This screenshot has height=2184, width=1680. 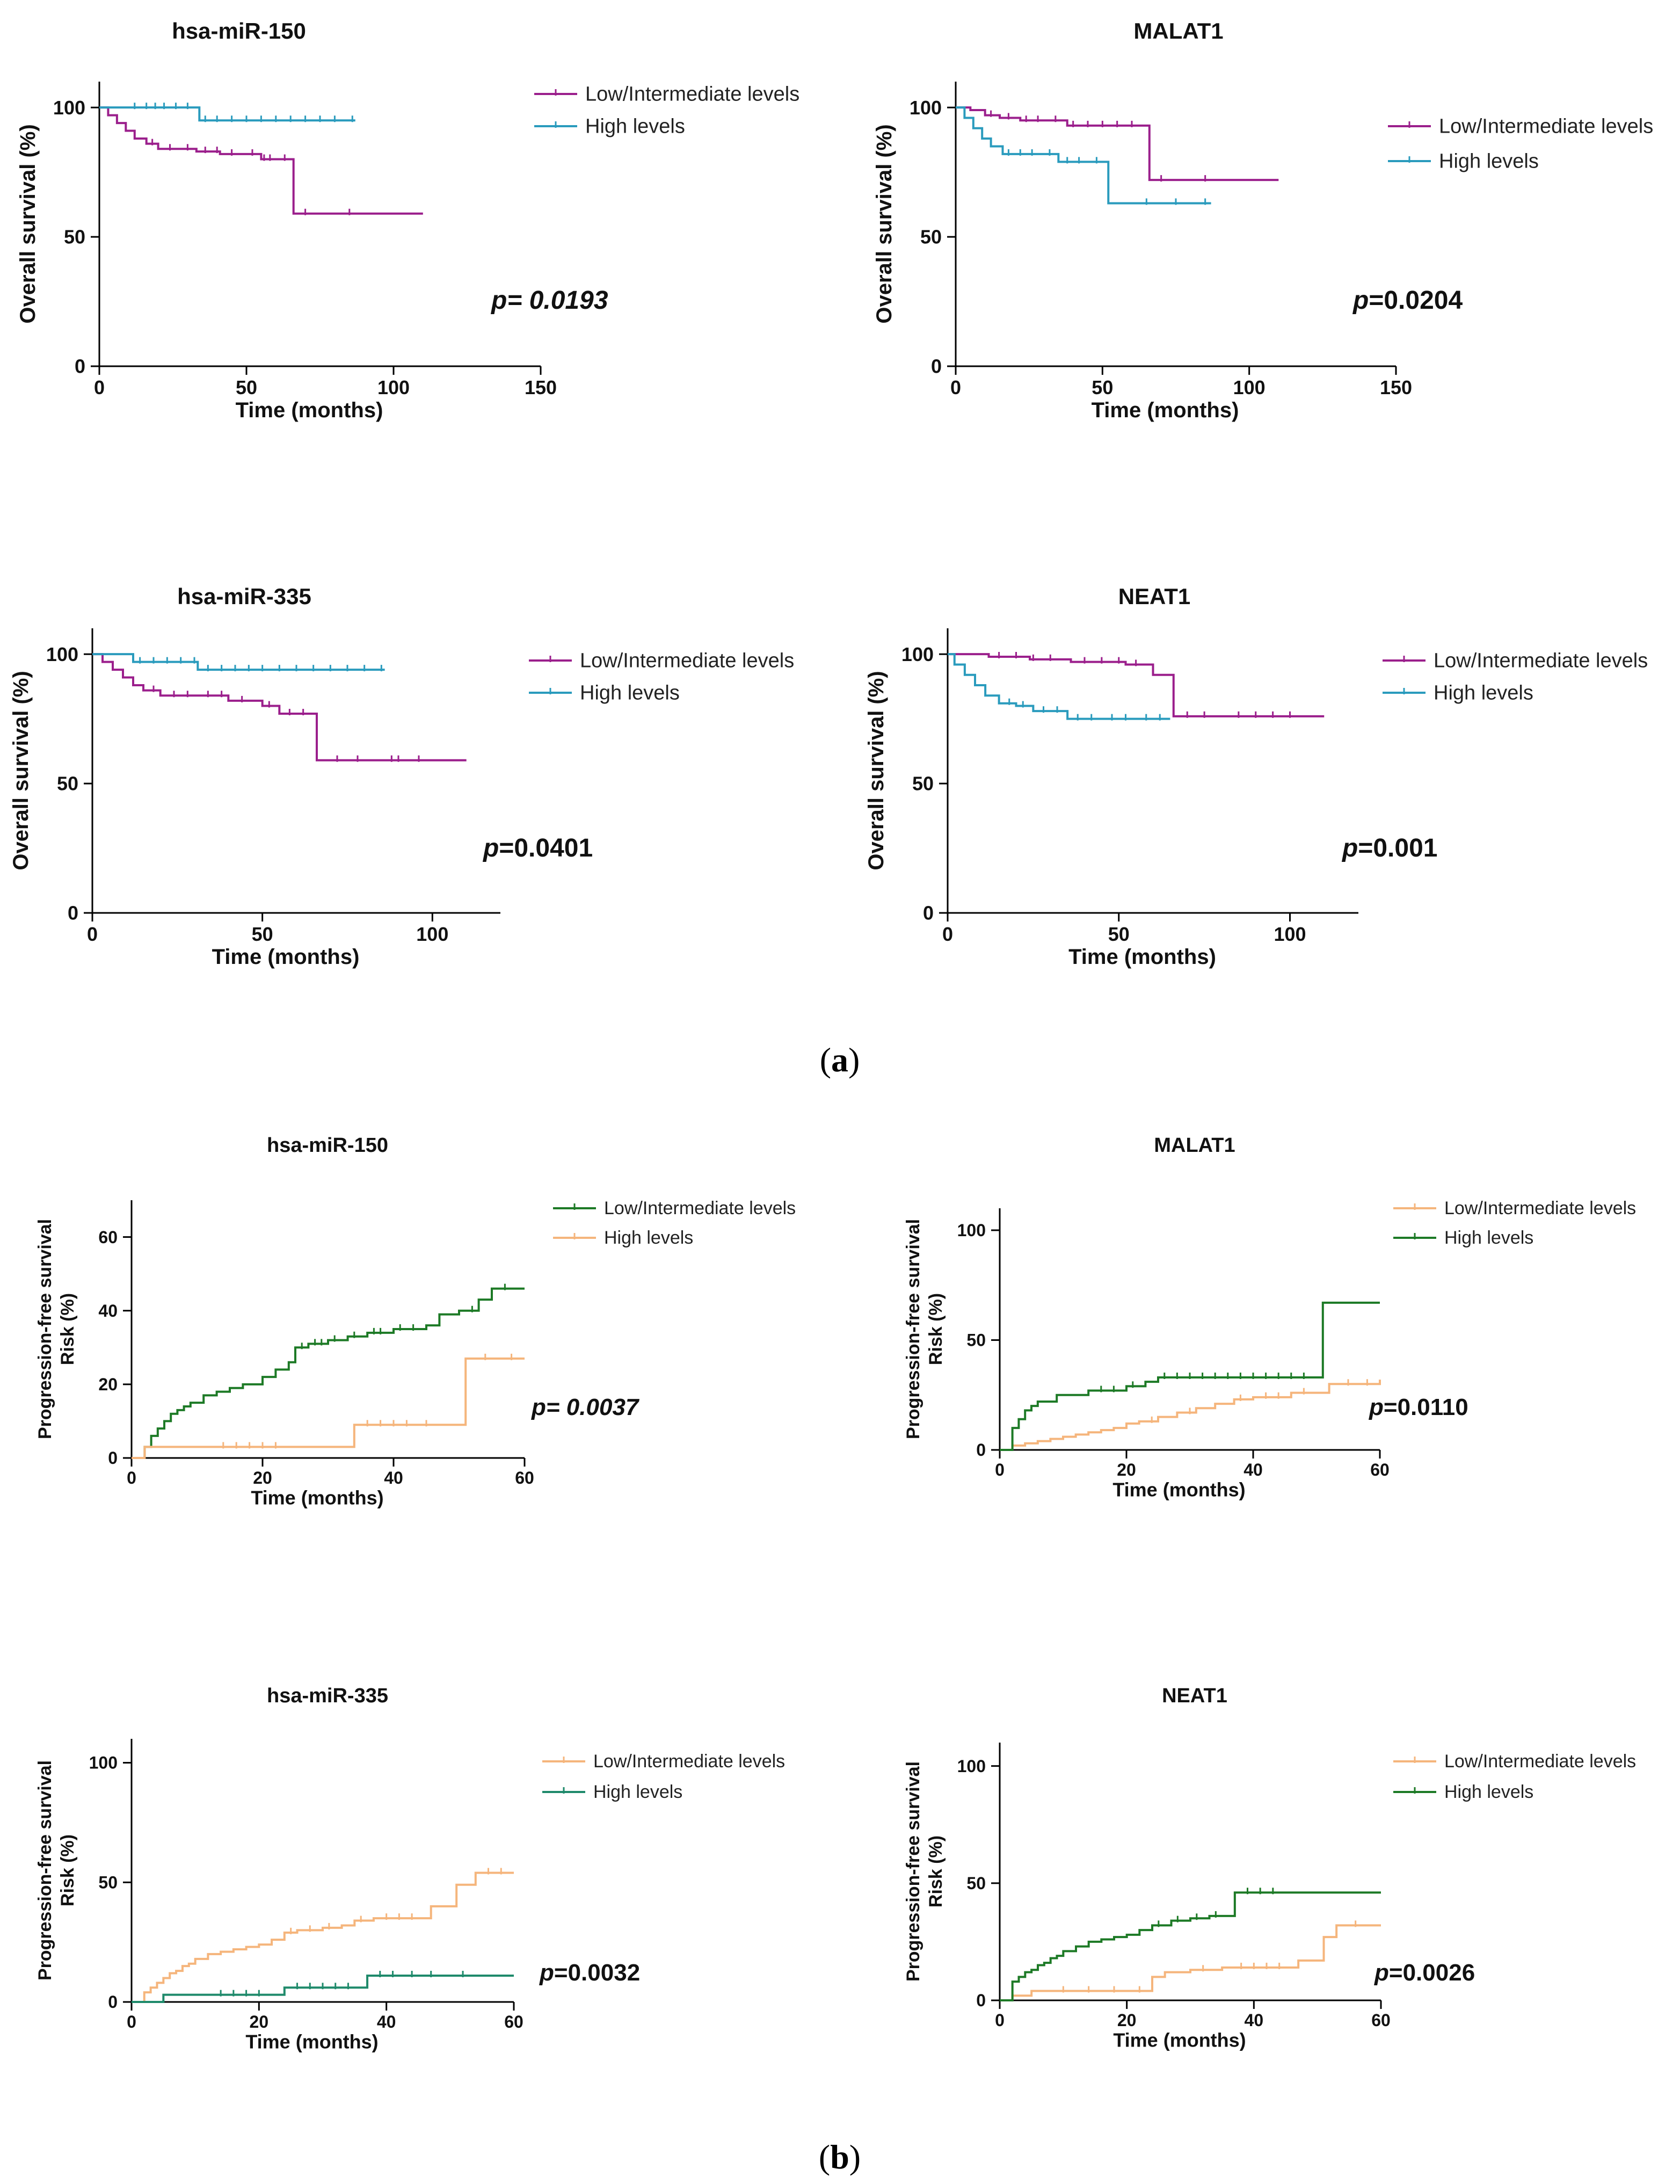 I want to click on p-value: p=0.0401, so click(x=537, y=848).